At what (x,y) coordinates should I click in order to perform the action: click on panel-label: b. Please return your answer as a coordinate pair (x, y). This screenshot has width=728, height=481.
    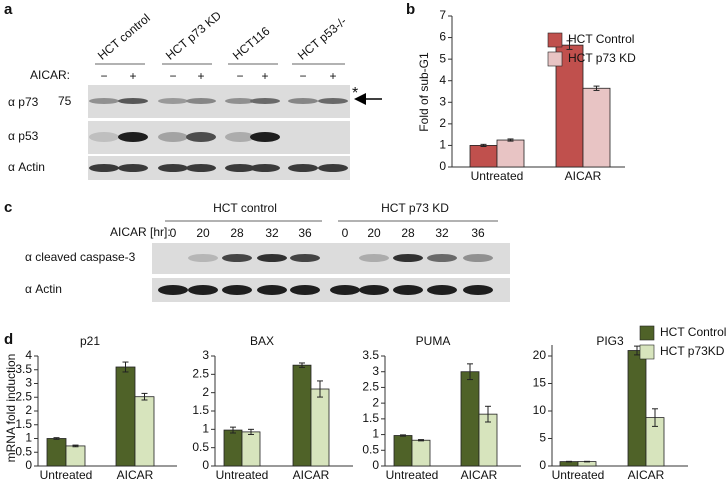
    Looking at the image, I should click on (410, 9).